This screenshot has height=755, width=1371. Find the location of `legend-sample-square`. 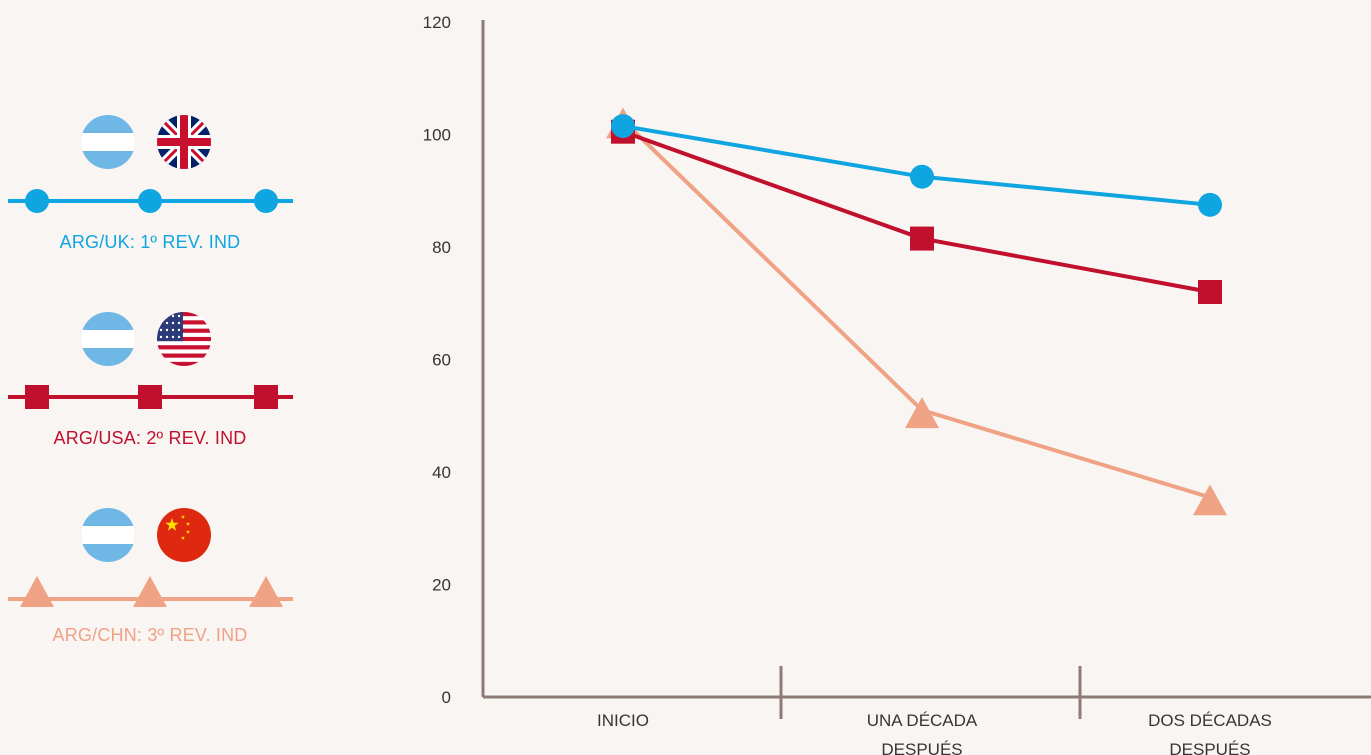

legend-sample-square is located at coordinates (150, 360).